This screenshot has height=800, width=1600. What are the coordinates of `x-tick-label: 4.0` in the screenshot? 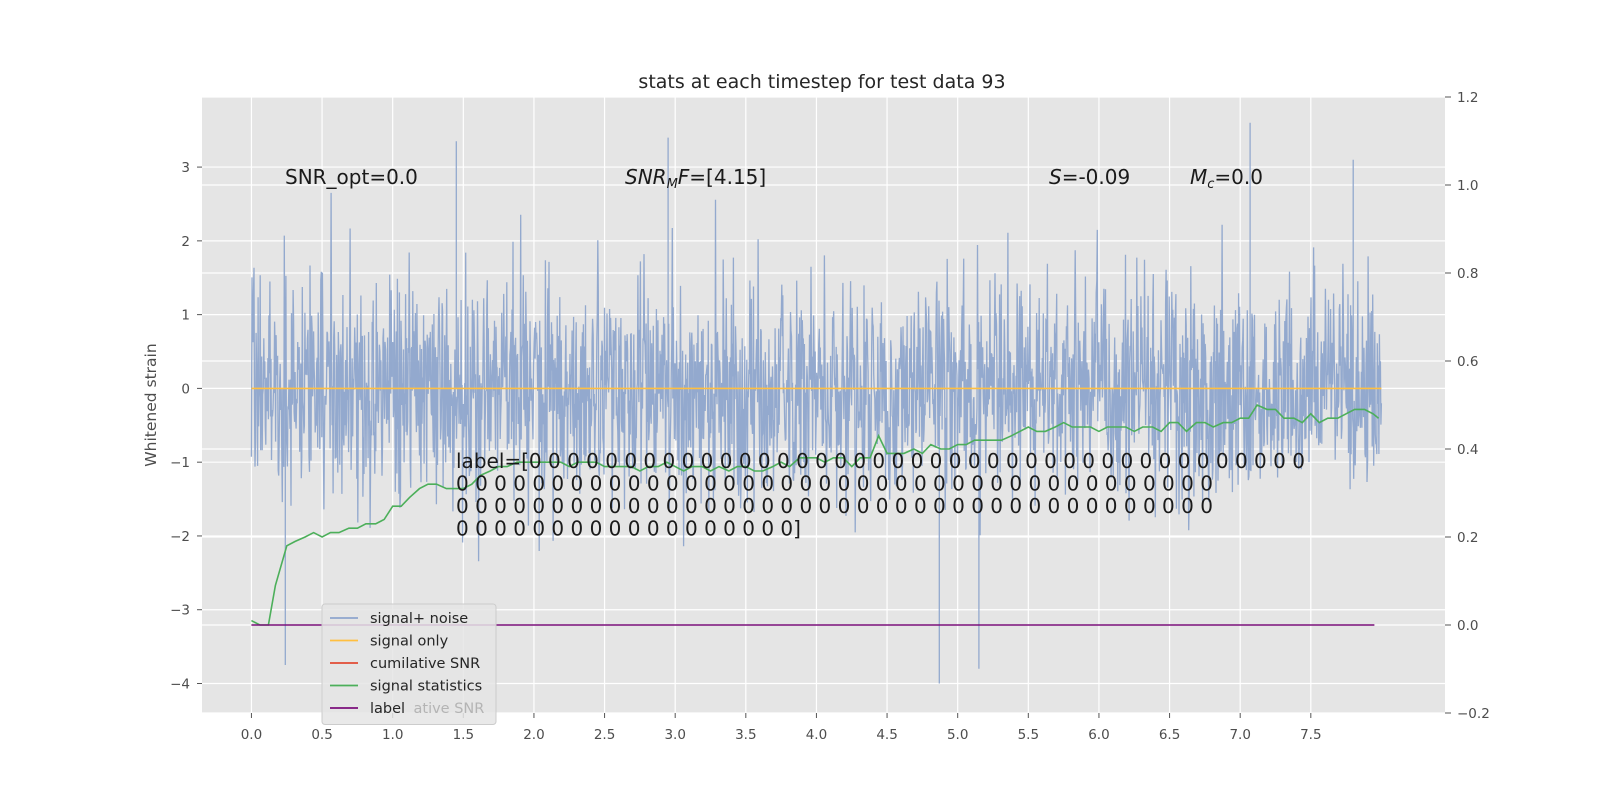 It's located at (816, 735).